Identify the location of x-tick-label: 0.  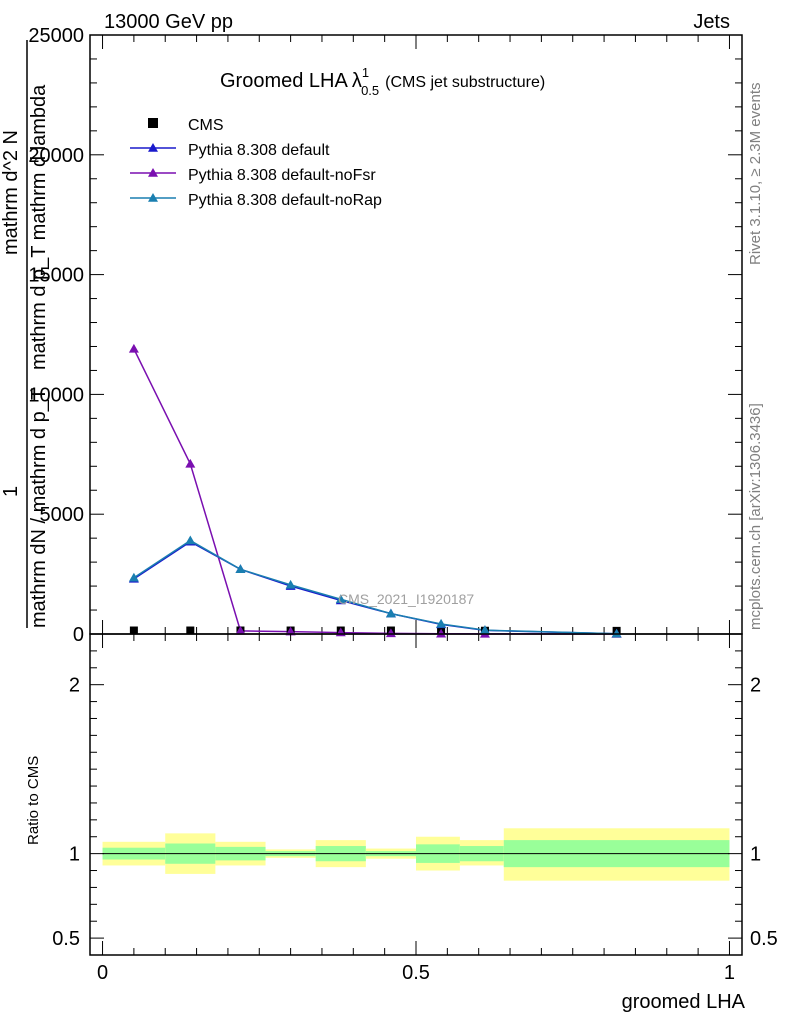
(102, 973).